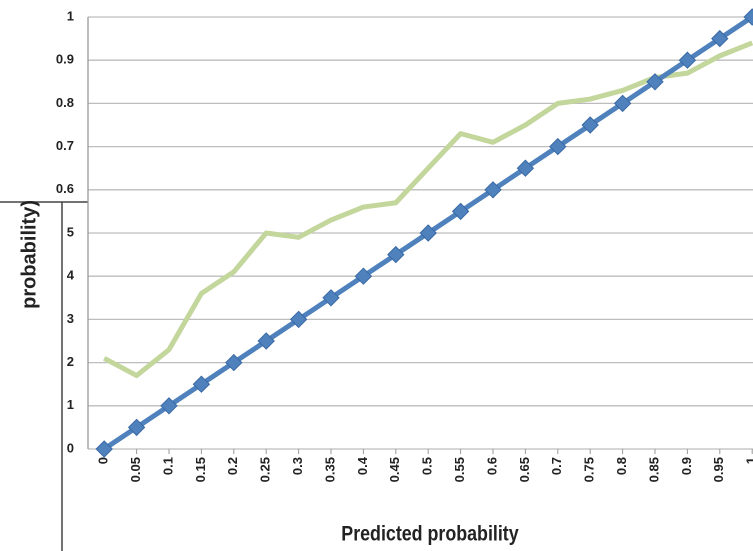 The width and height of the screenshot is (753, 551). I want to click on x-tick-label: 0.7, so click(556, 466).